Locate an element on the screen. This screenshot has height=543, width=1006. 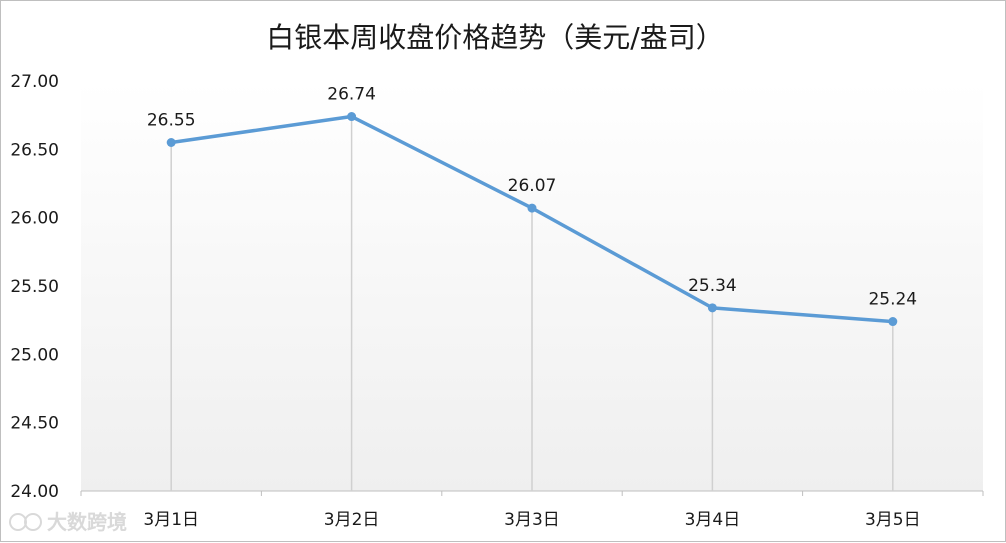
y-tick-label: 25.50 is located at coordinates (34, 287).